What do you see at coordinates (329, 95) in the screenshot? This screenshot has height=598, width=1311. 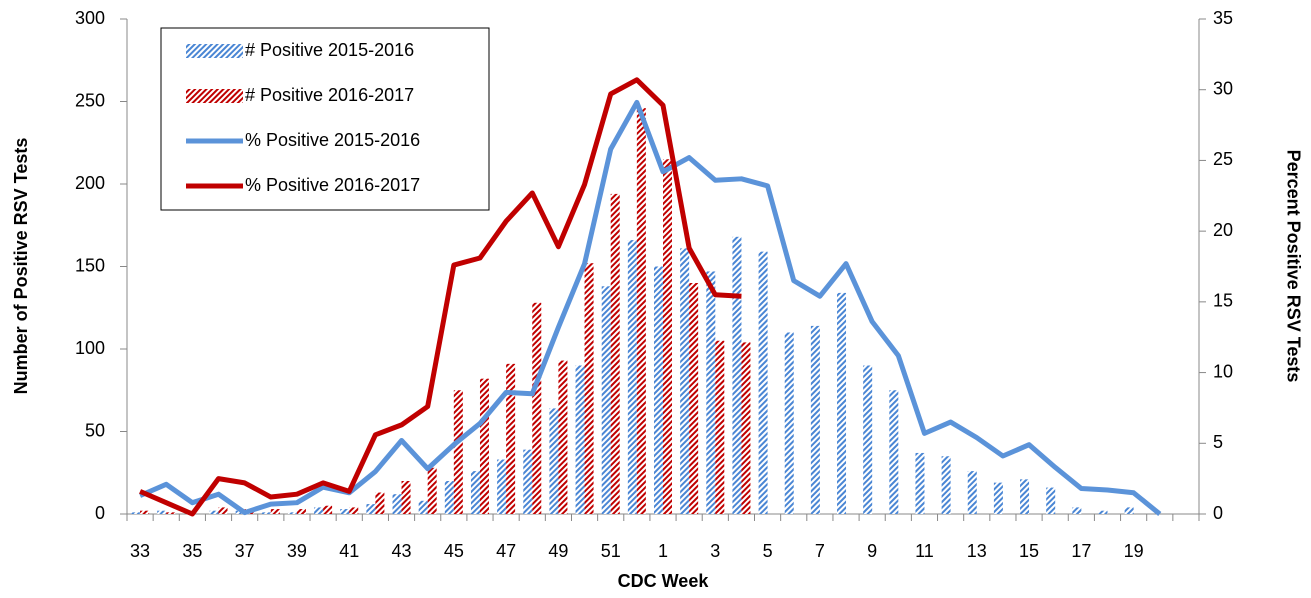 I see `legend-label: # Positive 2016-2017` at bounding box center [329, 95].